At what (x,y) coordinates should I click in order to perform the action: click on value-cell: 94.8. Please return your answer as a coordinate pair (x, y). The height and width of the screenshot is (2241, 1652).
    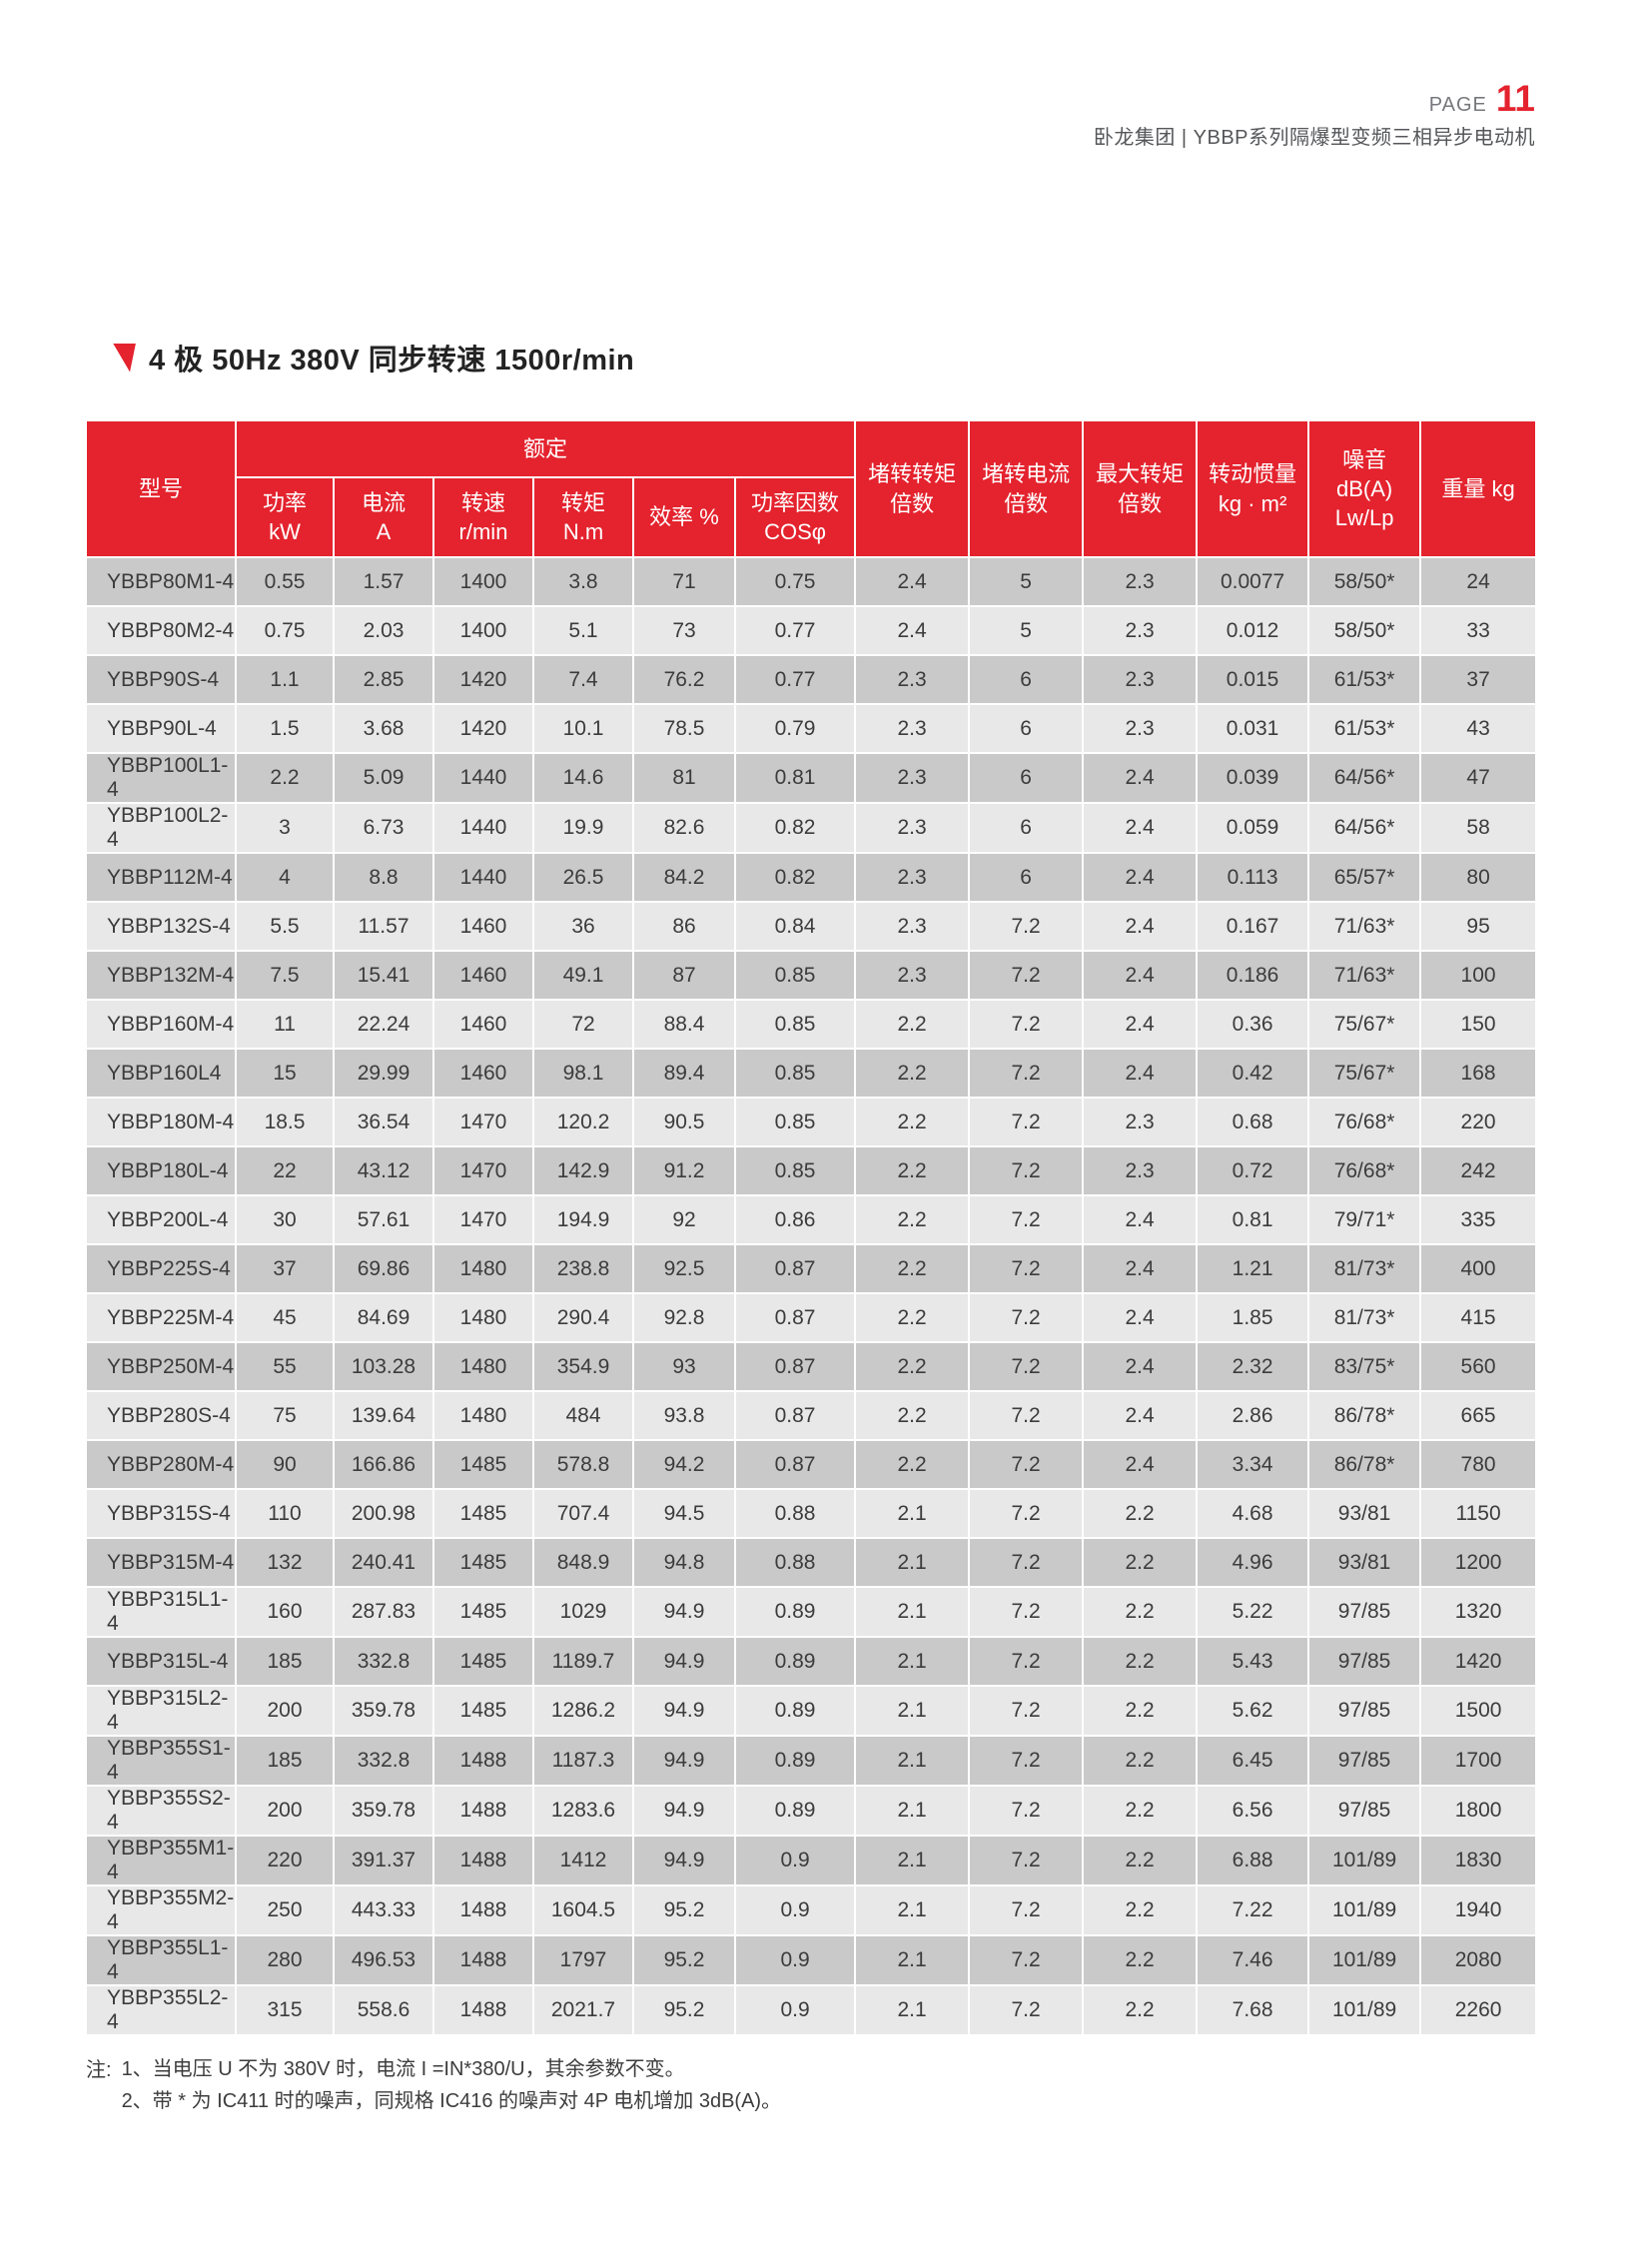
    Looking at the image, I should click on (684, 1562).